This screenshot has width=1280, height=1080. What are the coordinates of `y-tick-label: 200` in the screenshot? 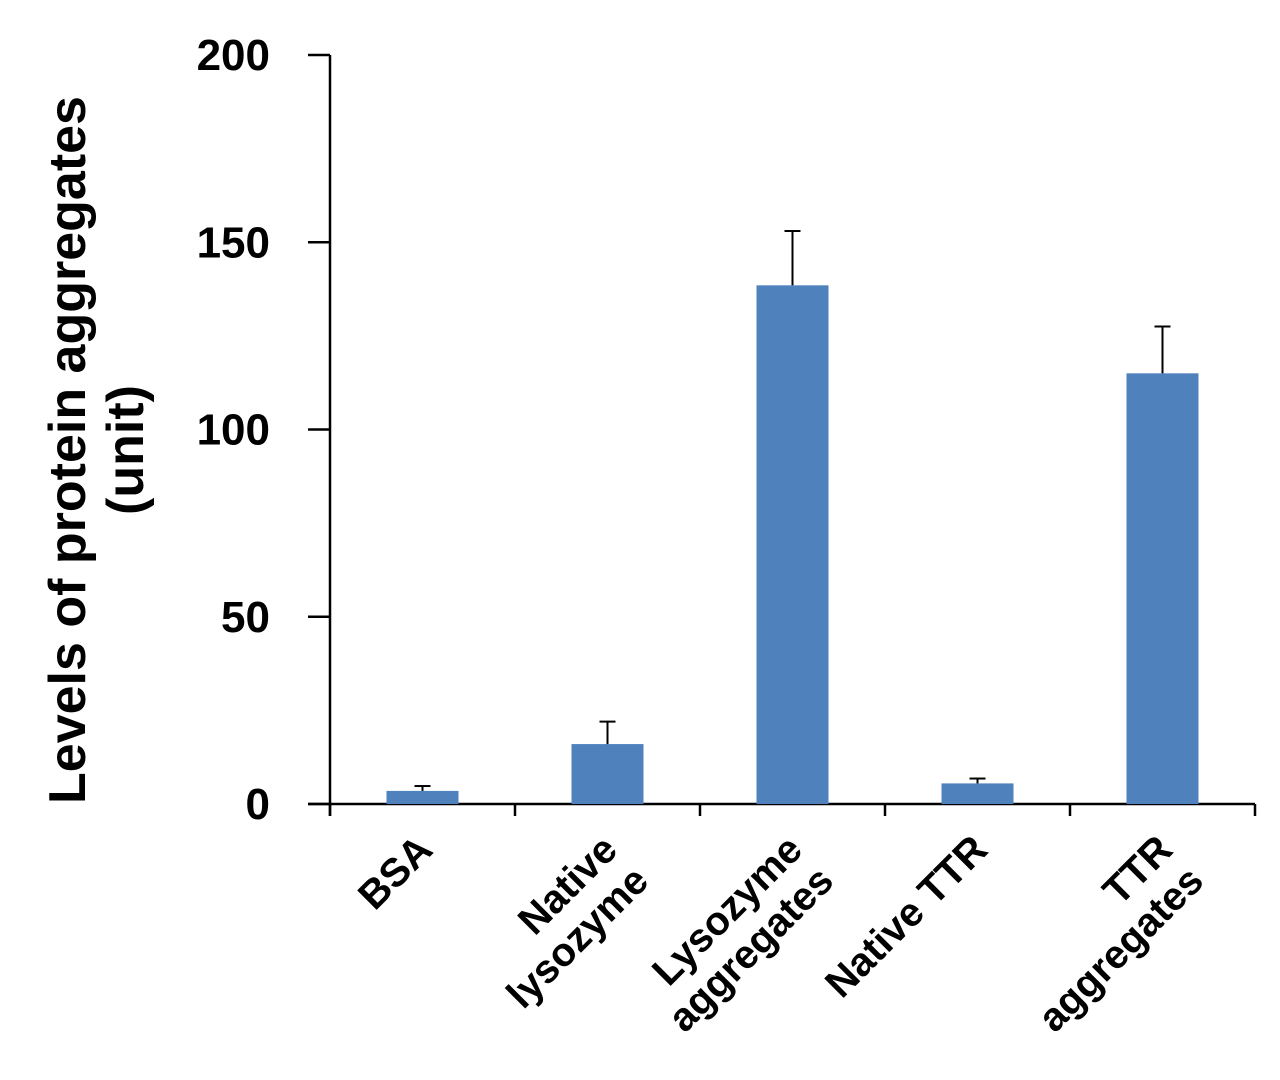 It's located at (233, 55).